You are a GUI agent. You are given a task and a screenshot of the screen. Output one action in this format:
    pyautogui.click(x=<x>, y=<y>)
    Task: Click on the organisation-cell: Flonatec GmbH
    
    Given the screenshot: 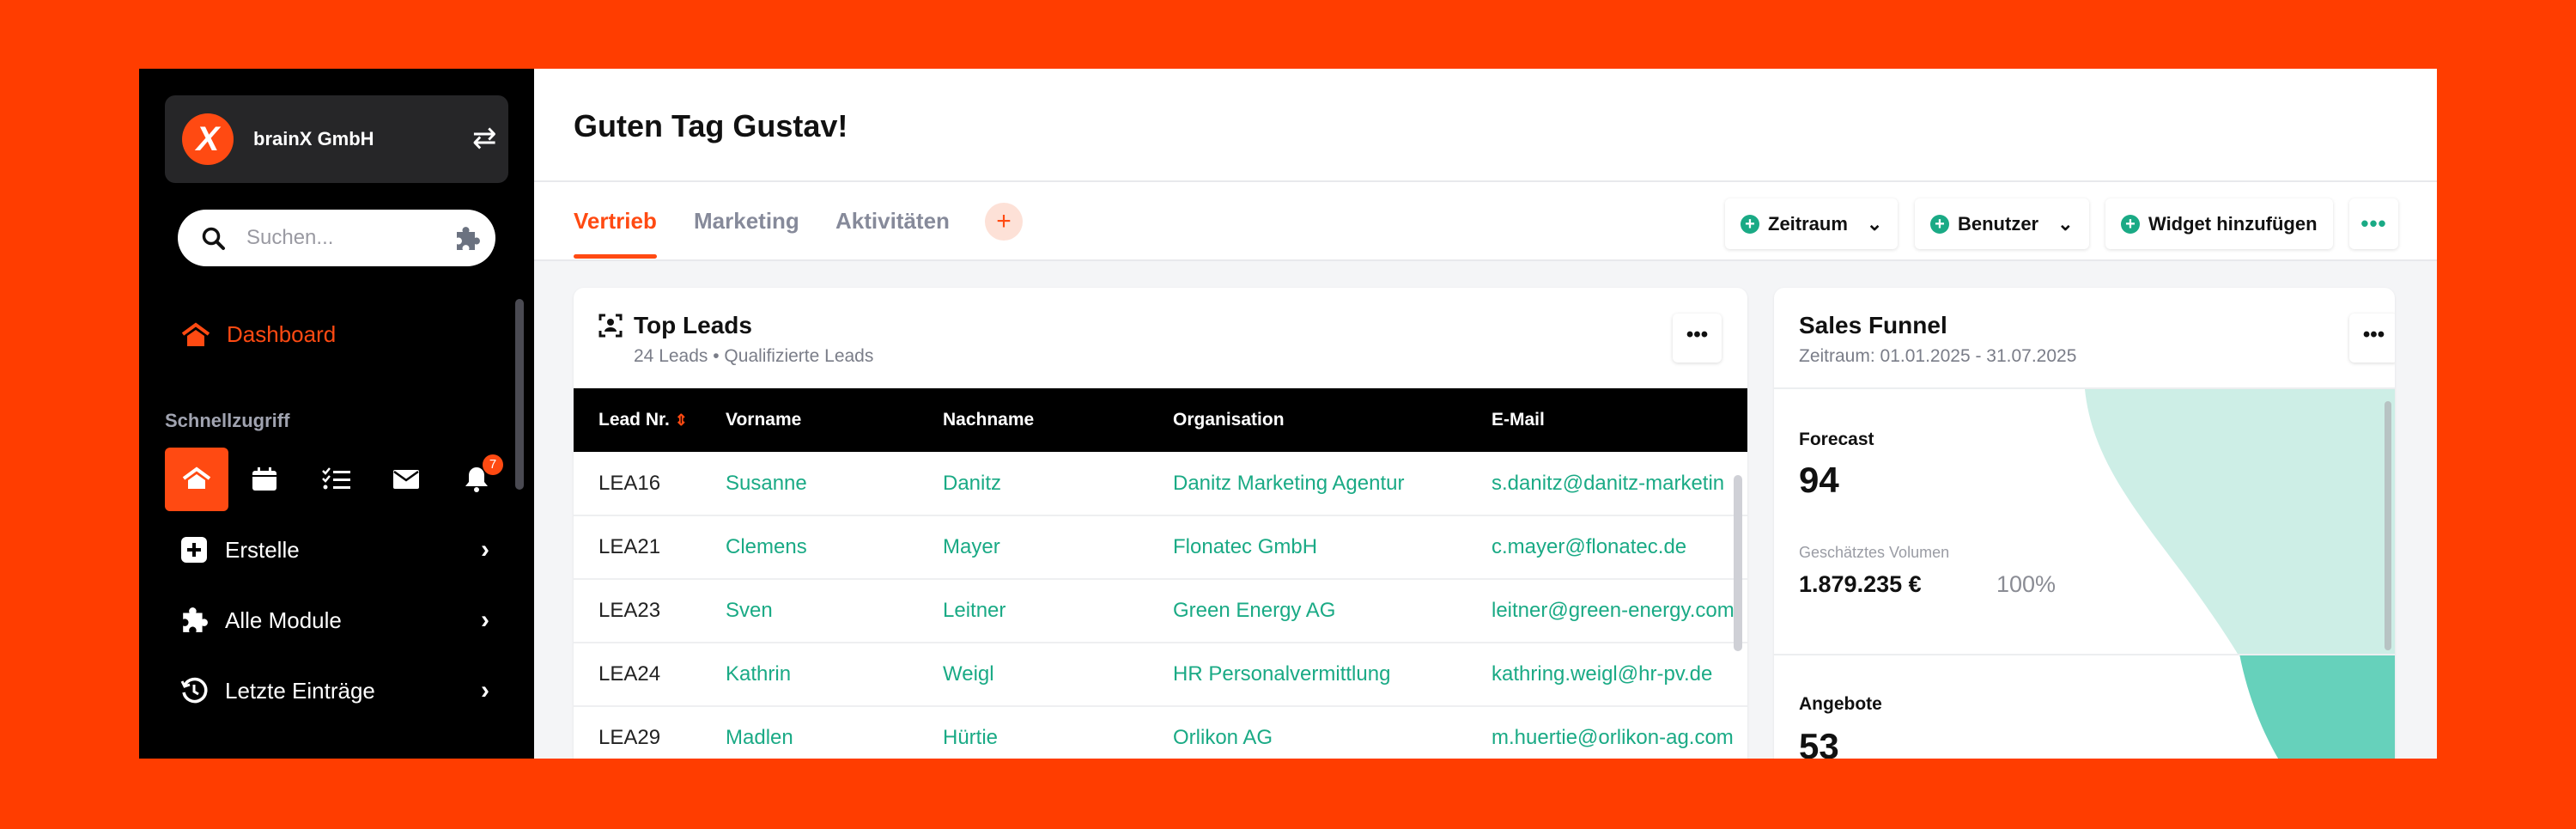 What is the action you would take?
    pyautogui.click(x=1332, y=547)
    